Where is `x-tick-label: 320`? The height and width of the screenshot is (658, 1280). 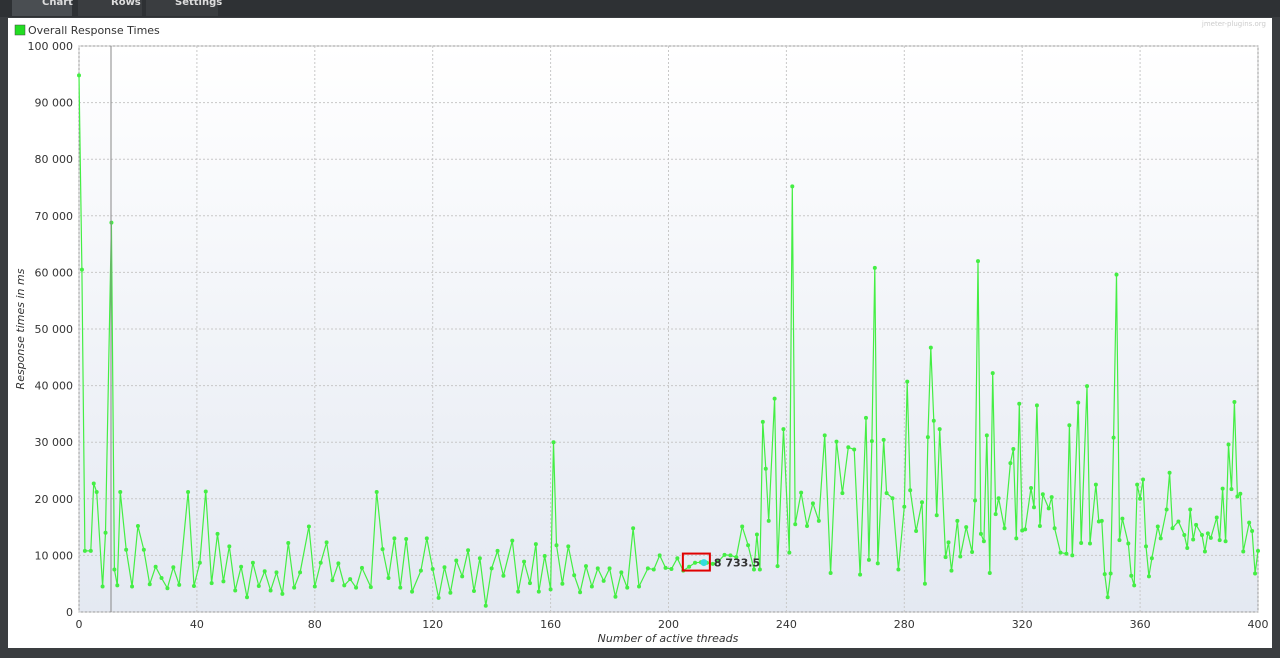 x-tick-label: 320 is located at coordinates (1022, 624).